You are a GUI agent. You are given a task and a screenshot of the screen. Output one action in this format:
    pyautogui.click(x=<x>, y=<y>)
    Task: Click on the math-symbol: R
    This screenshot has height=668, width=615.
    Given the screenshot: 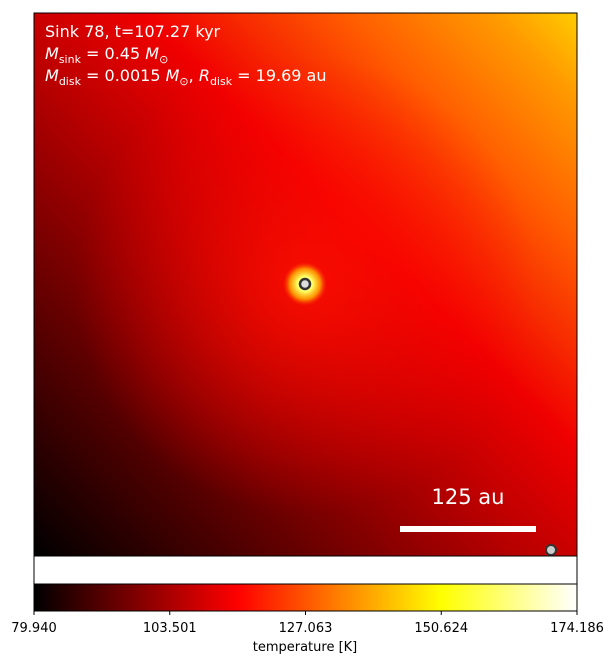 What is the action you would take?
    pyautogui.click(x=204, y=75)
    